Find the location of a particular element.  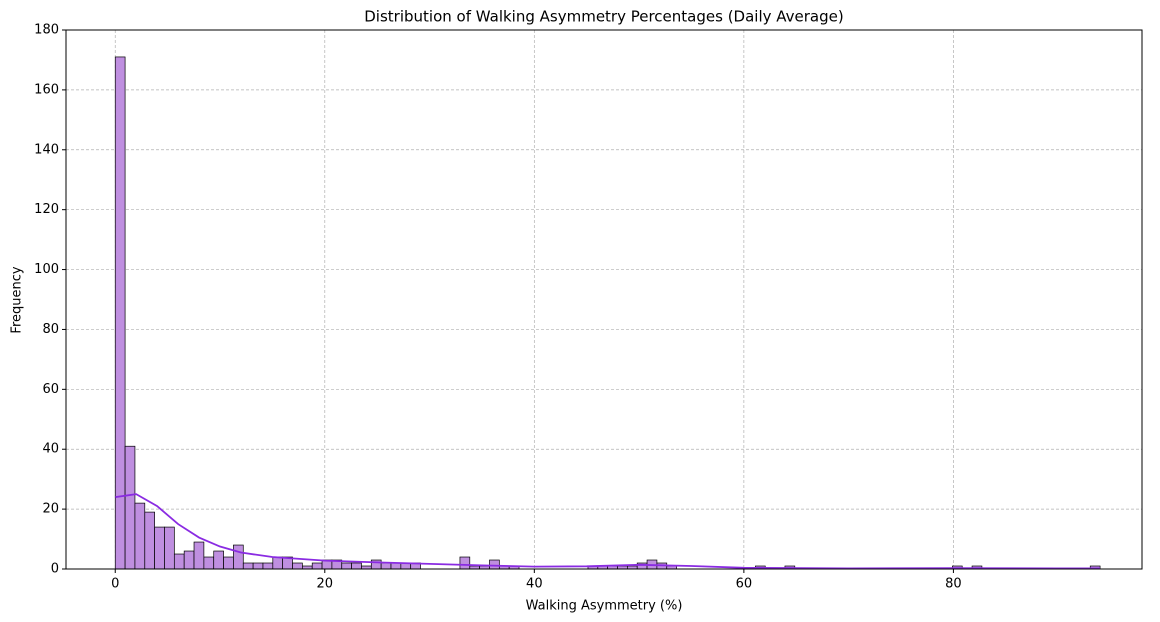

x-tick-label: 0 is located at coordinates (115, 584).